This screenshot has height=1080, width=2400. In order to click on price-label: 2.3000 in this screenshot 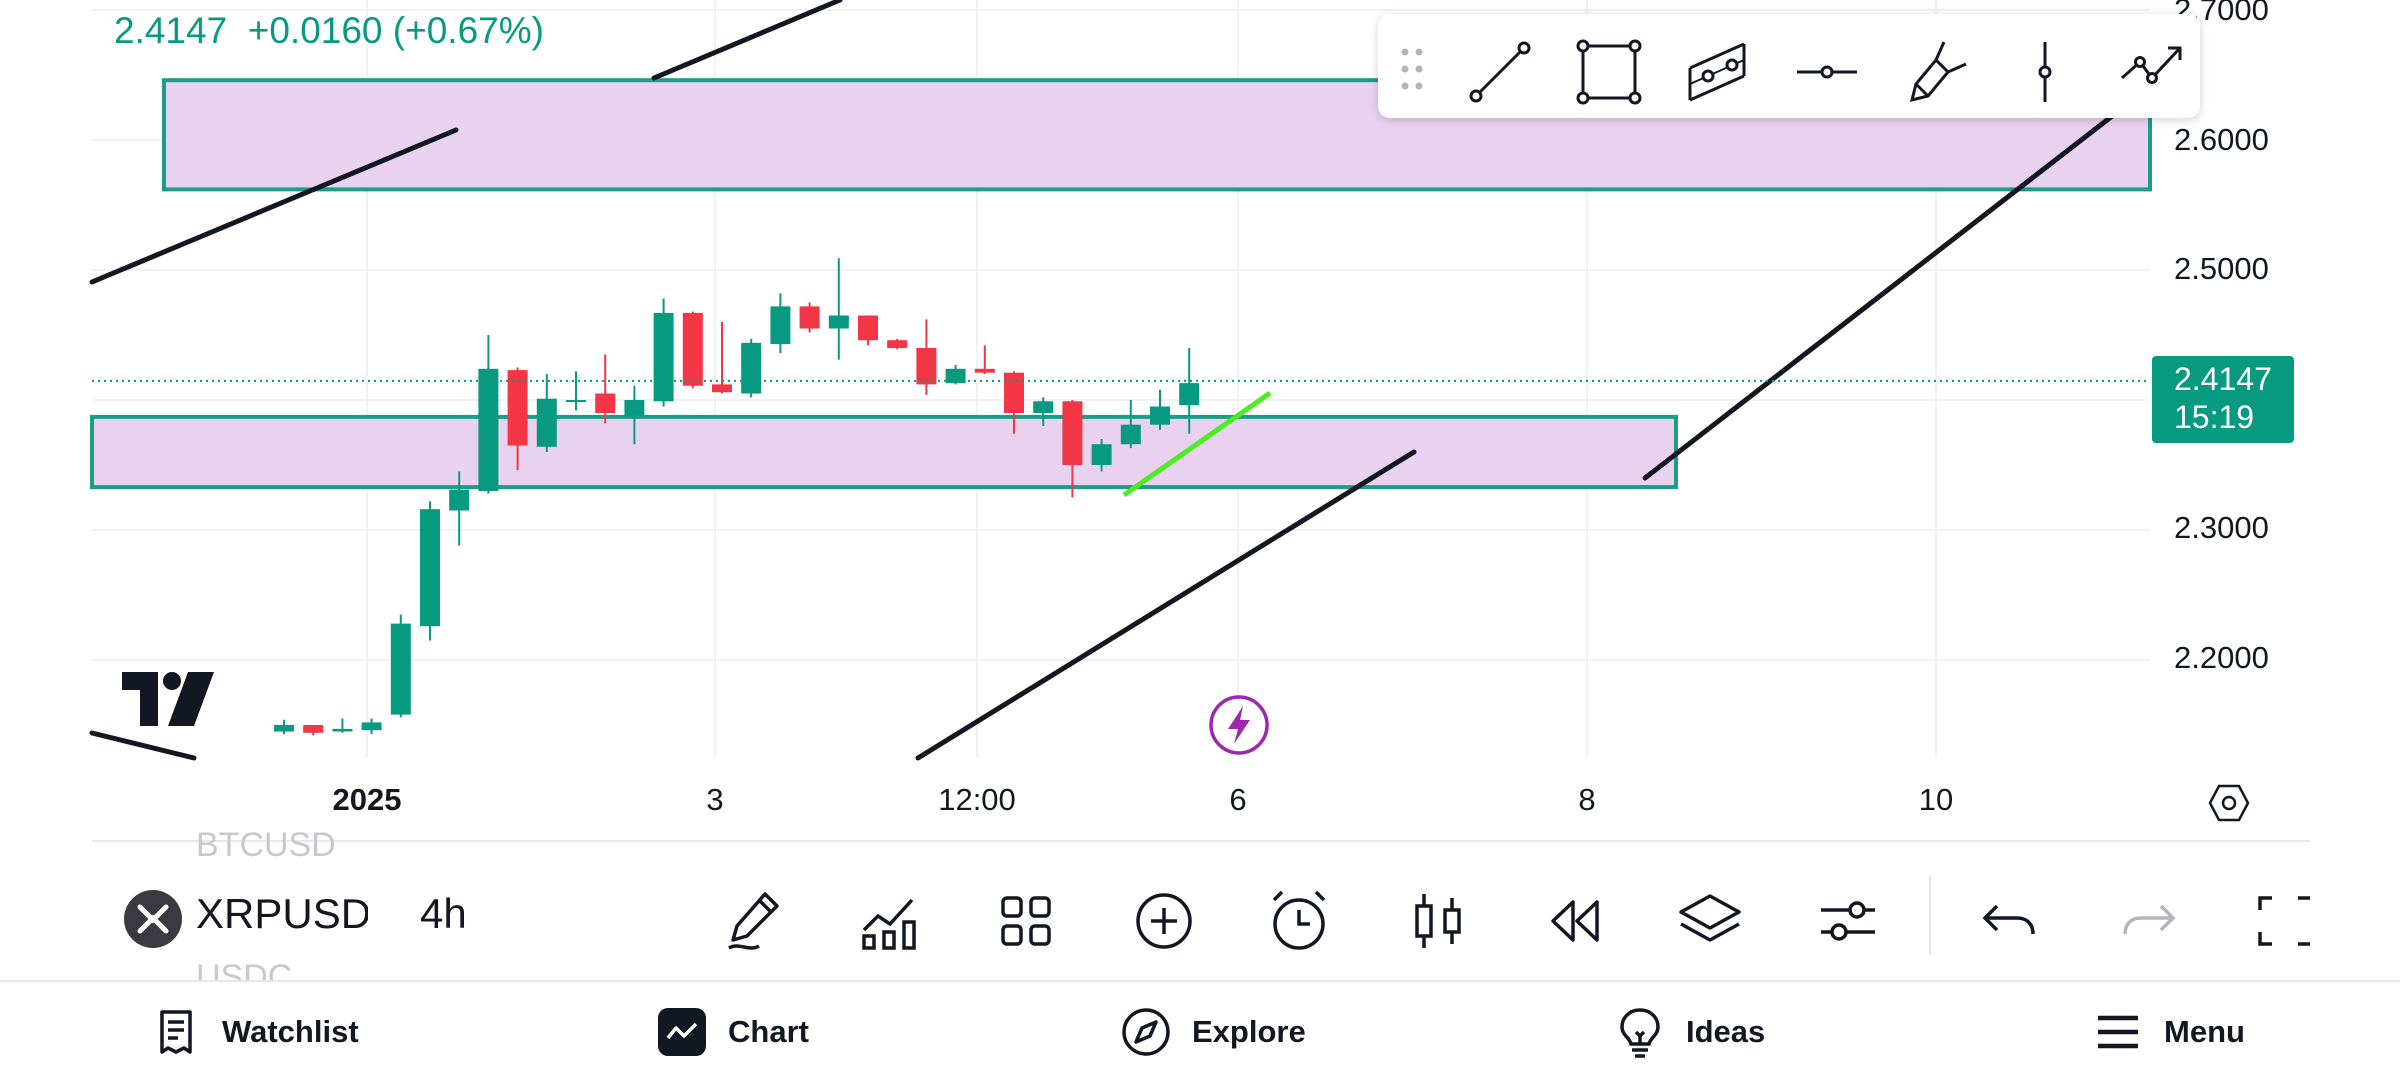, I will do `click(2221, 527)`.